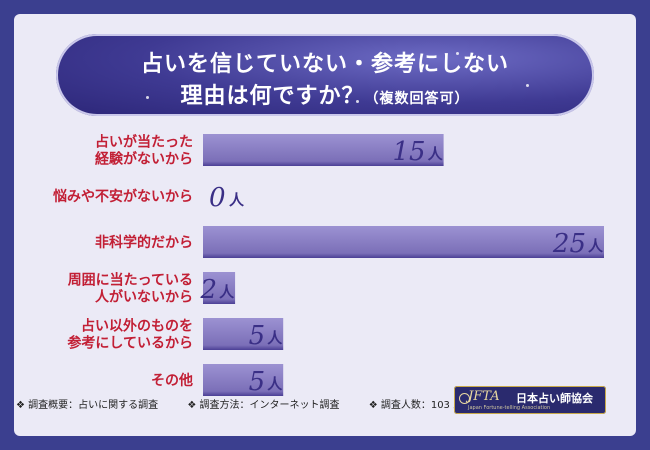 The width and height of the screenshot is (650, 450). I want to click on data-label: 25, so click(569, 244).